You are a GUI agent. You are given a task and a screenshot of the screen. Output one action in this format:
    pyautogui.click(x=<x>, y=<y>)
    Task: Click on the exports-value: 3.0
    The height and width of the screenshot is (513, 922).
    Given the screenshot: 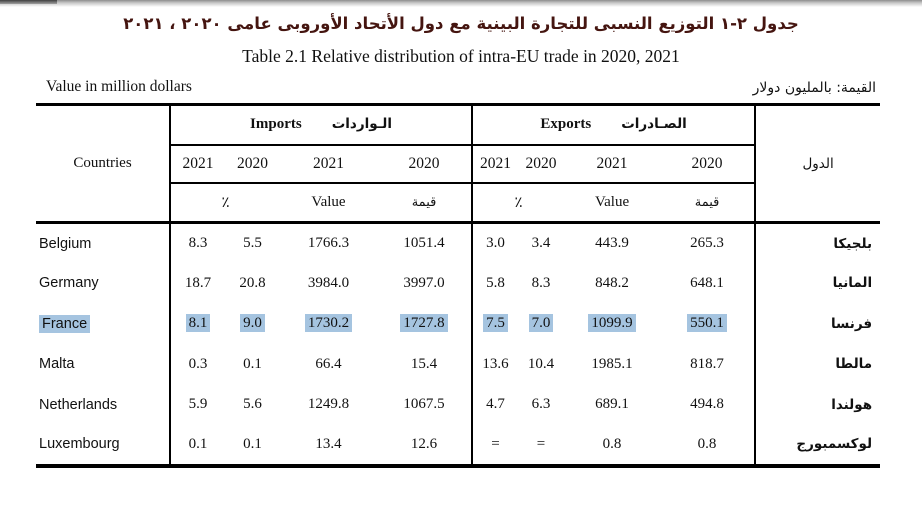 What is the action you would take?
    pyautogui.click(x=495, y=242)
    